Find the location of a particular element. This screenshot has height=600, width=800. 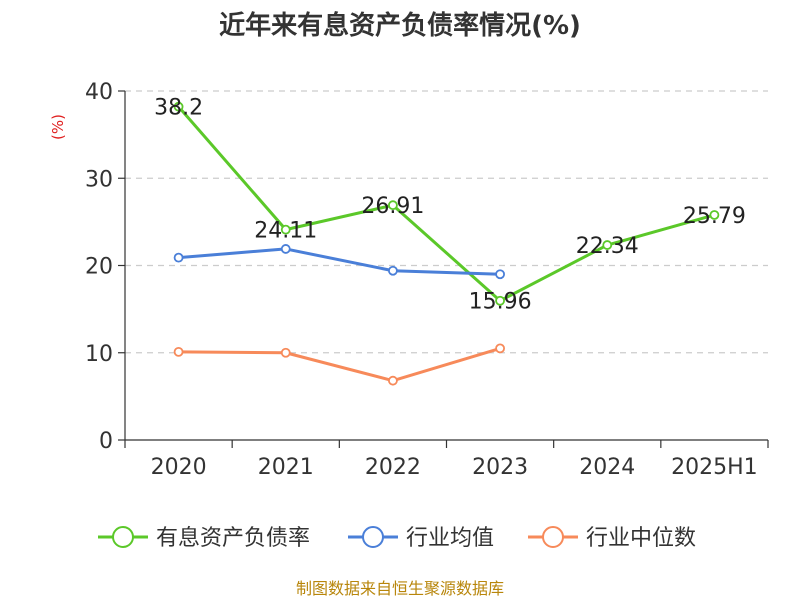

chart-title: 近年来有息资产负债率情况(%) is located at coordinates (400, 25).